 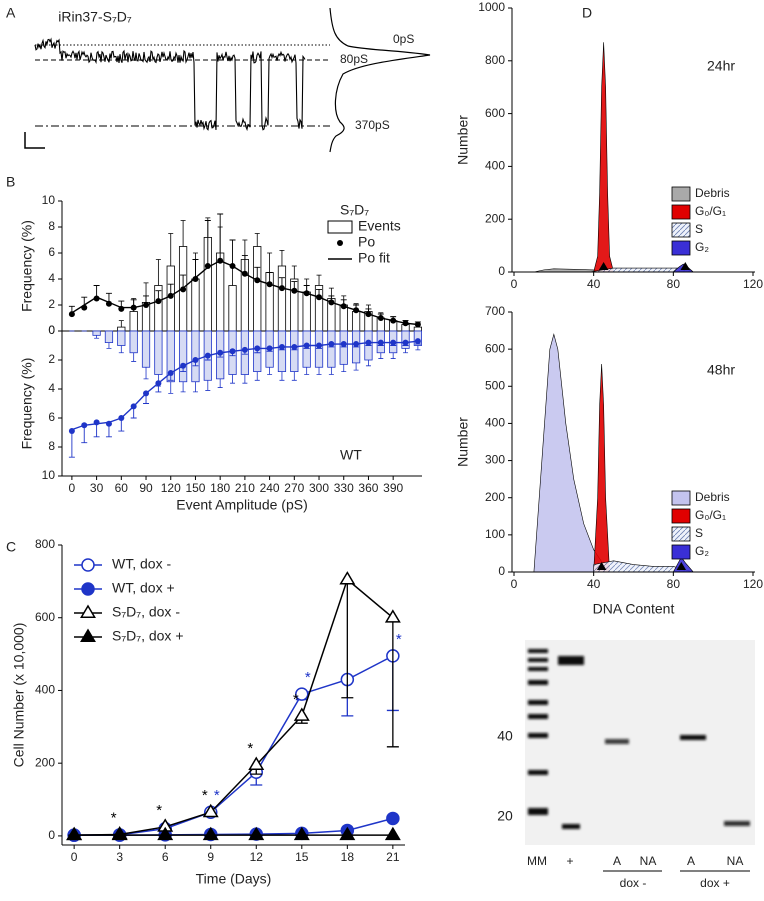 I want to click on level-label: 370pS, so click(x=372, y=125).